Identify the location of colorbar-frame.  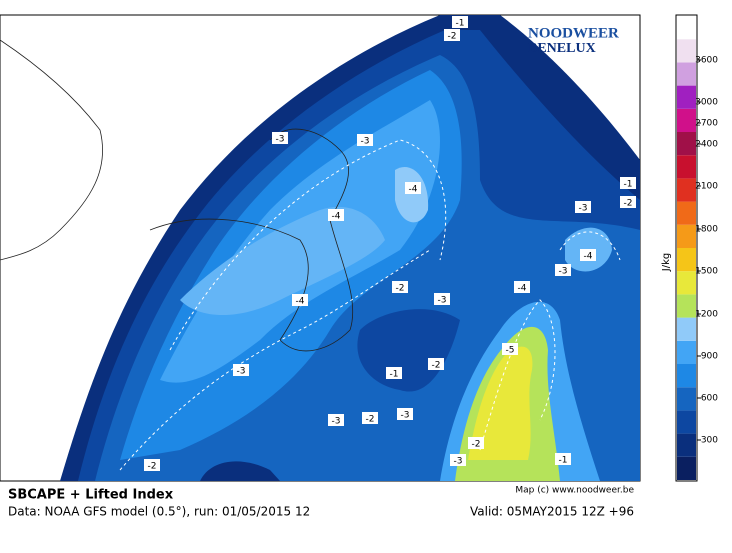
(686, 248).